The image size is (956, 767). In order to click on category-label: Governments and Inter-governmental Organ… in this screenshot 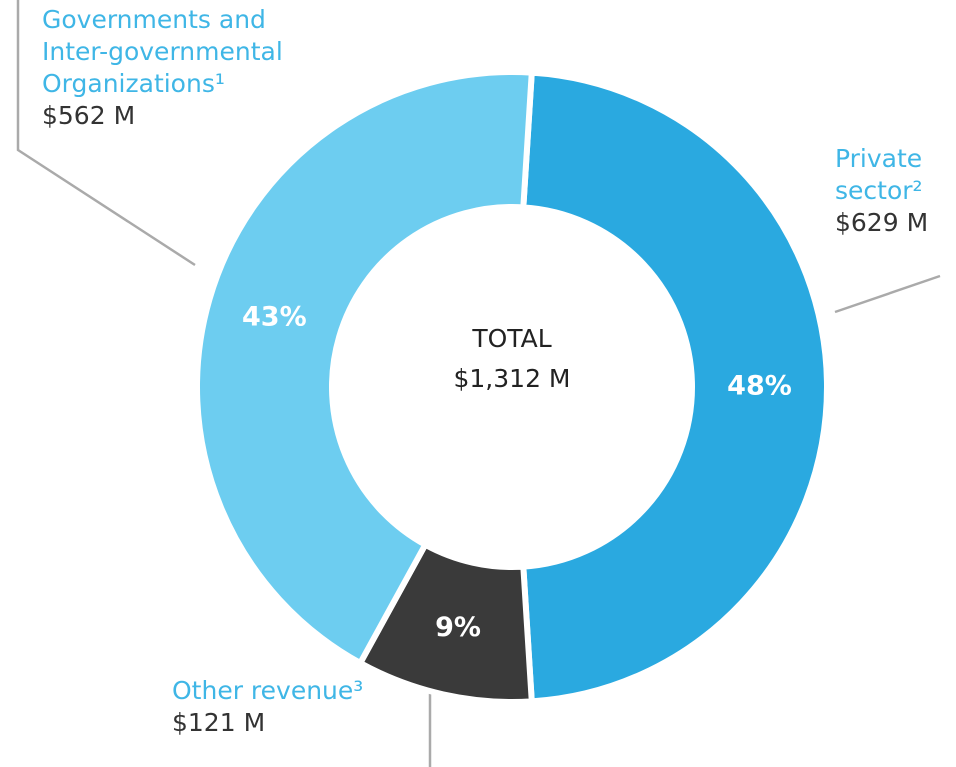, I will do `click(187, 68)`.